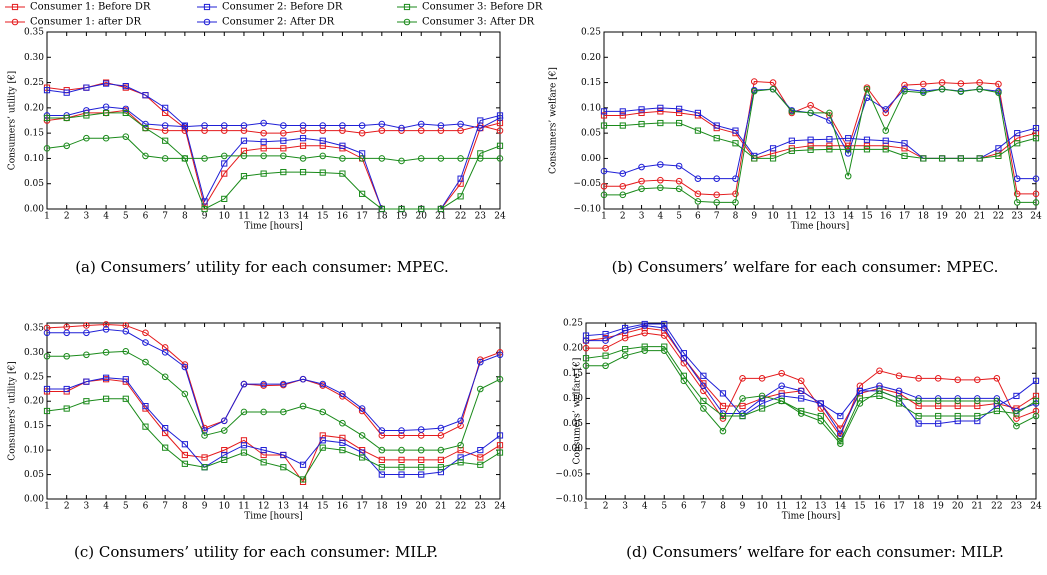  What do you see at coordinates (146, 507) in the screenshot?
I see `x-tick-label: 6` at bounding box center [146, 507].